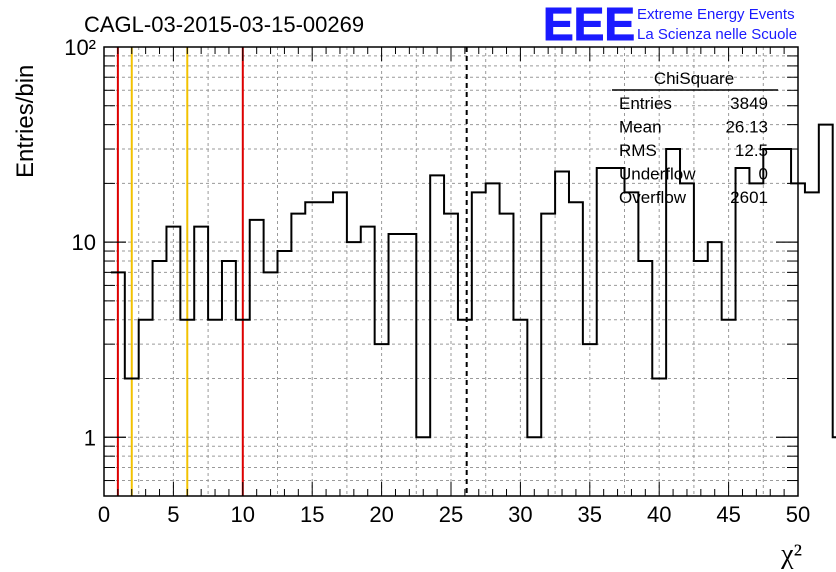 This screenshot has width=836, height=572. Describe the element at coordinates (80, 47) in the screenshot. I see `y-tick-label: 10²` at that location.